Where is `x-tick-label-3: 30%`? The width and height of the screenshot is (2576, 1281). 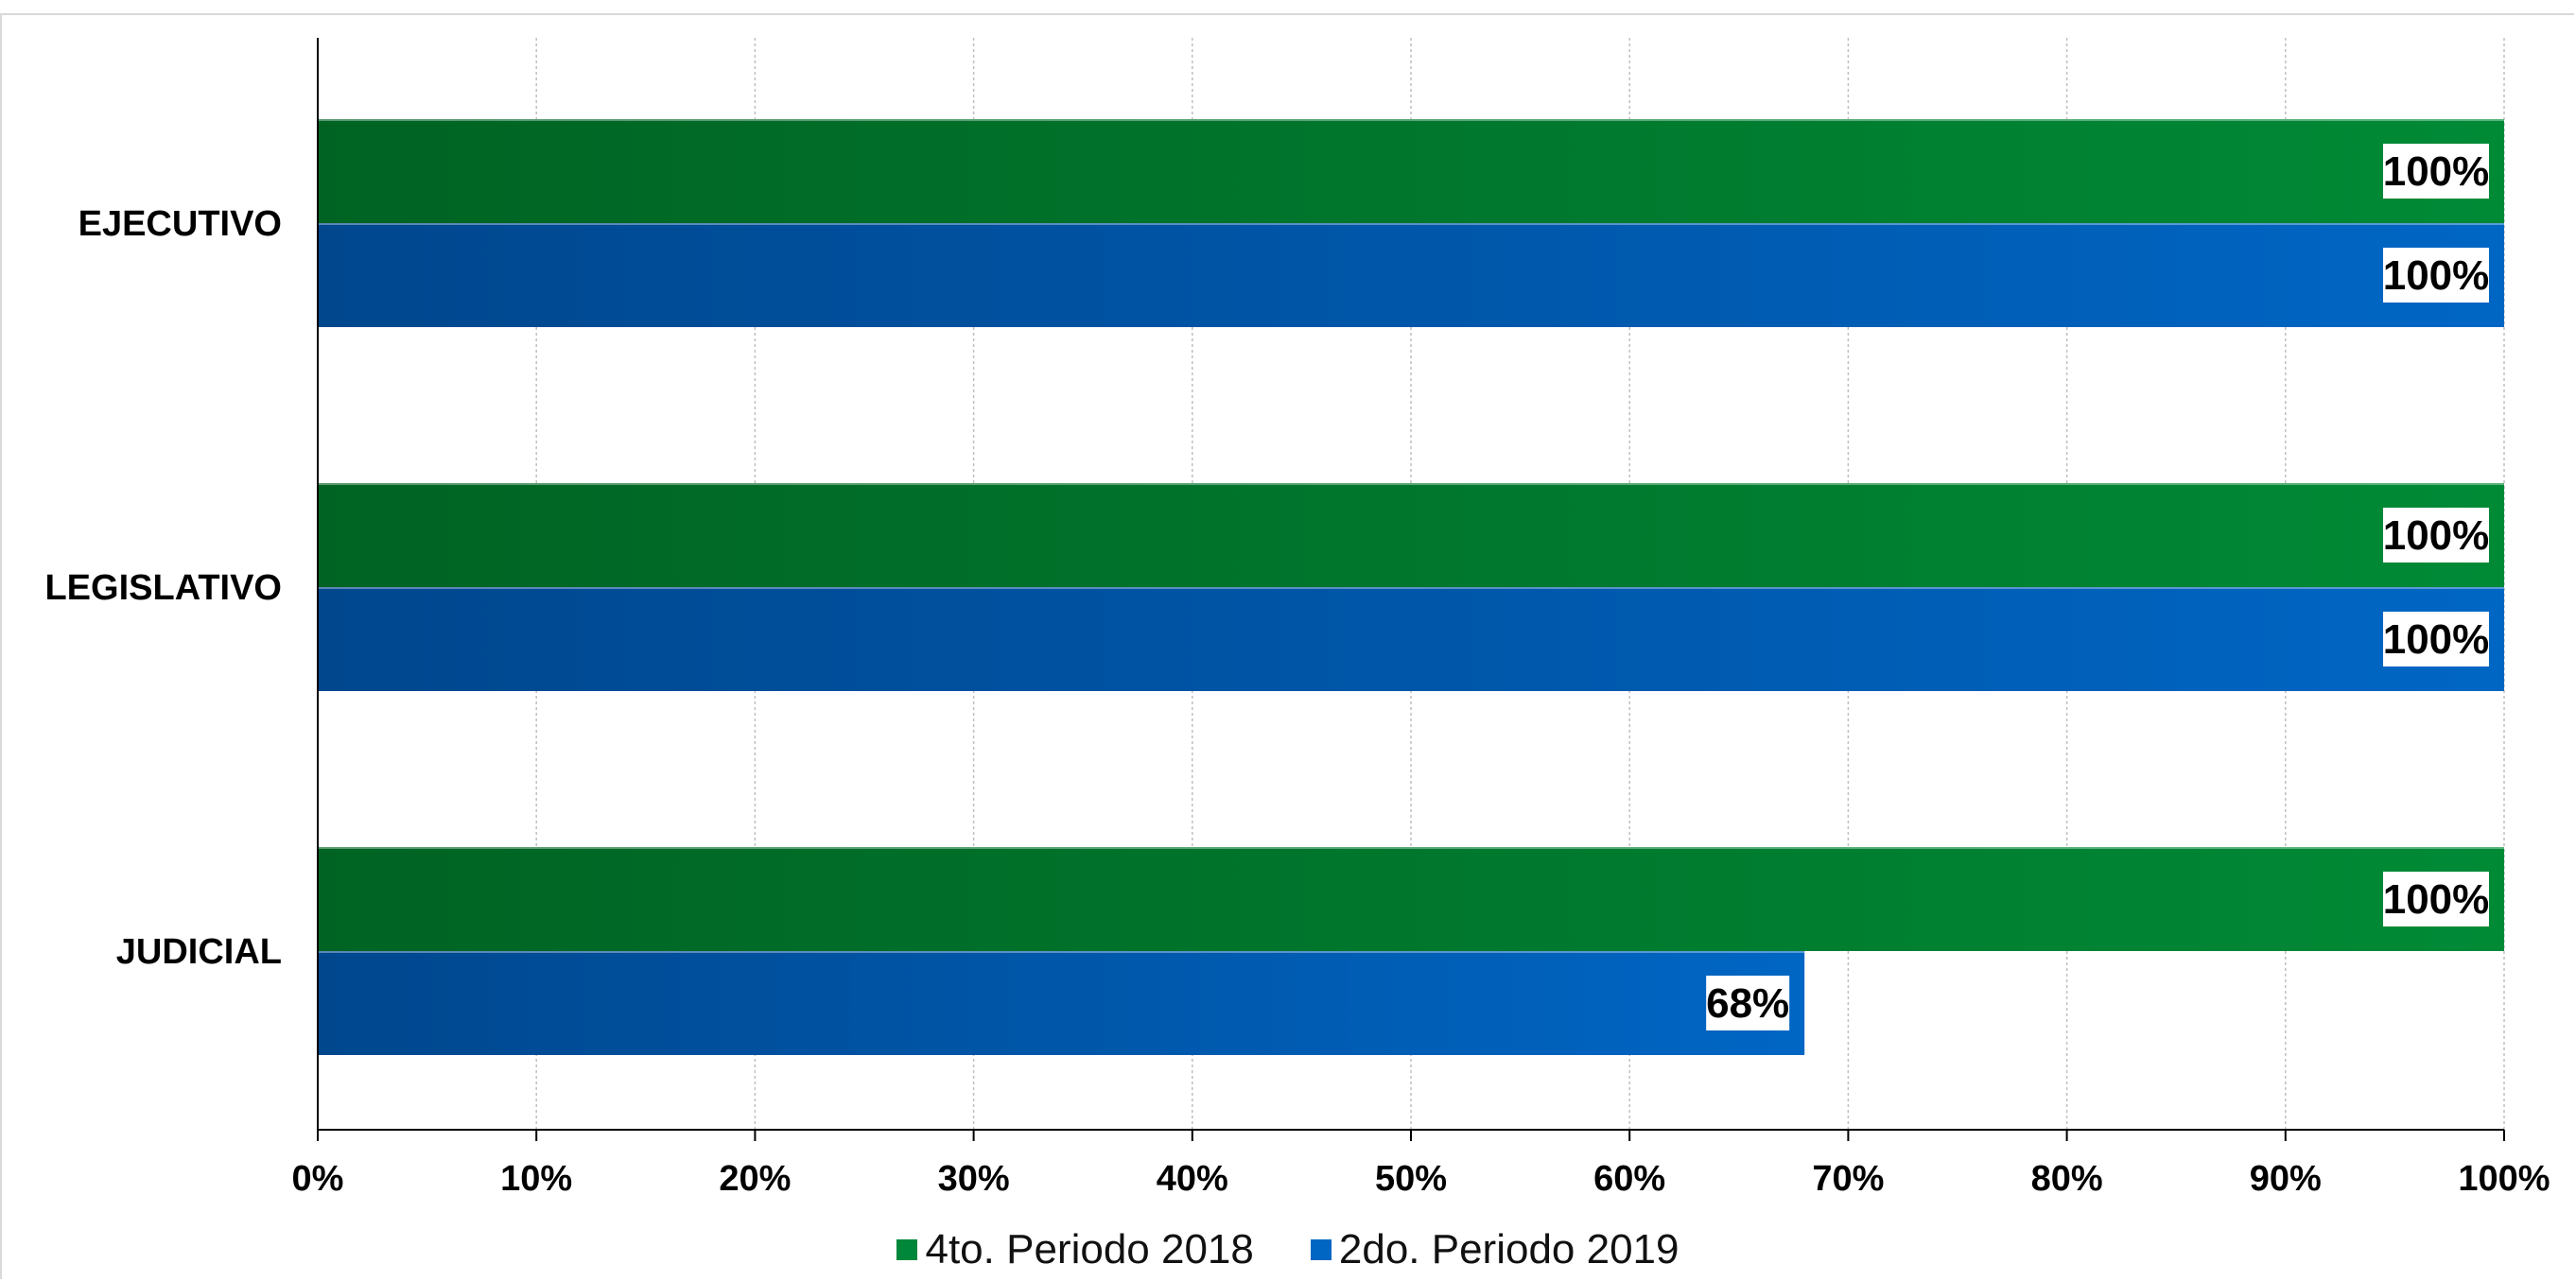 x-tick-label-3: 30% is located at coordinates (974, 1179).